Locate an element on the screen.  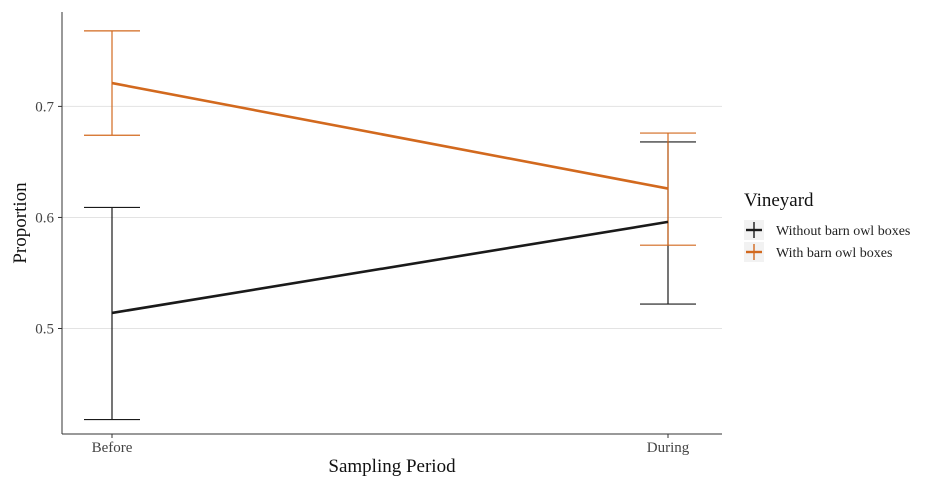
y-axis-title: Proportion is located at coordinates (20, 223).